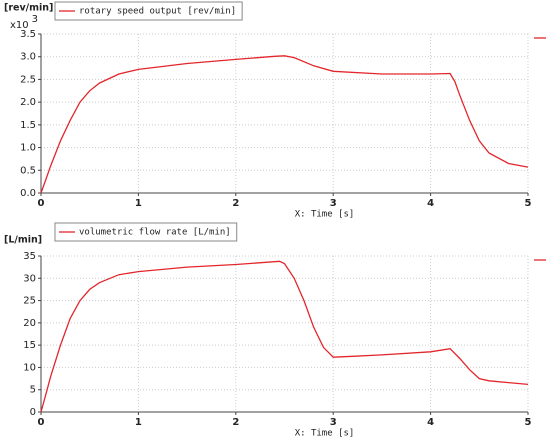 The width and height of the screenshot is (550, 443). Describe the element at coordinates (19, 25) in the screenshot. I see `y-multiplier: x10` at that location.